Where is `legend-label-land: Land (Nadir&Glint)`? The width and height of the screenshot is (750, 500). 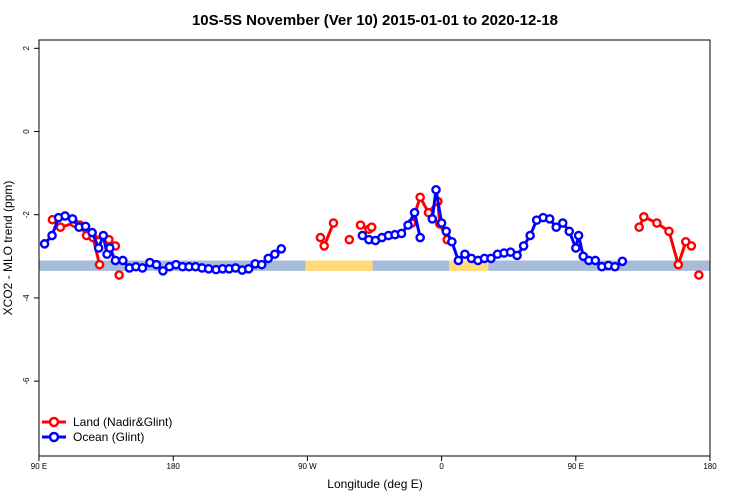
legend-label-land: Land (Nadir&Glint) is located at coordinates (122, 422).